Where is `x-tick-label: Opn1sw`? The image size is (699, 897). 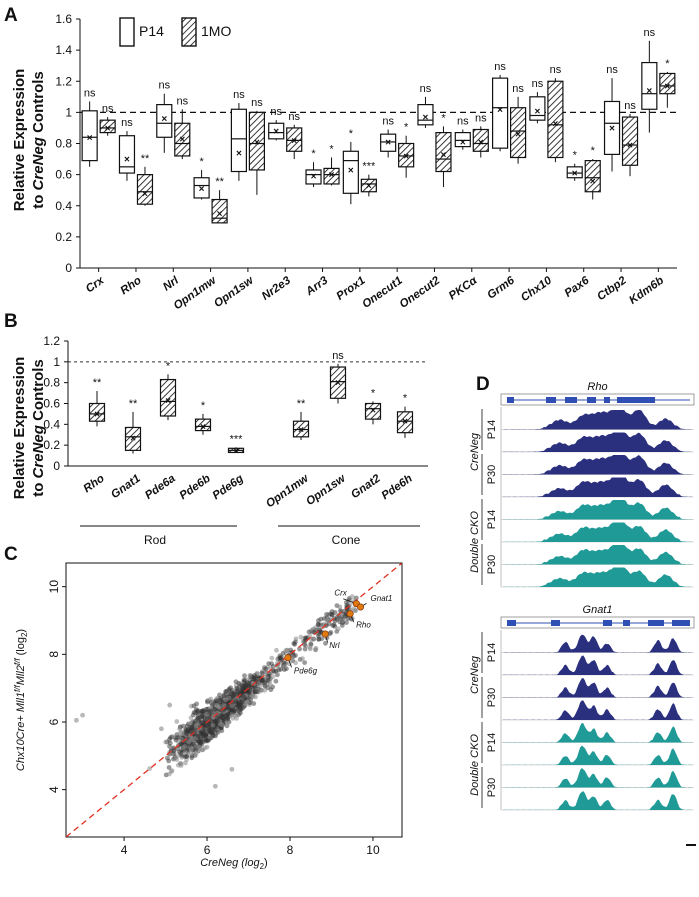
x-tick-label: Opn1sw is located at coordinates (234, 292).